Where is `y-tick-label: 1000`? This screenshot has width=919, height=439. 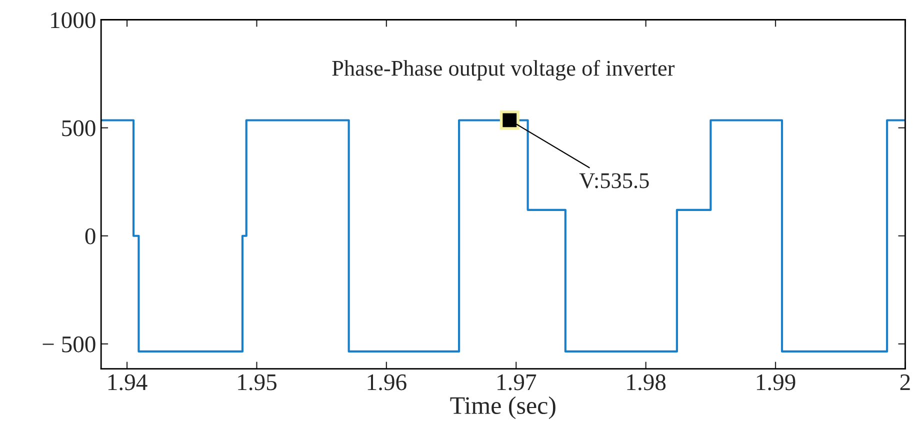
y-tick-label: 1000 is located at coordinates (73, 20).